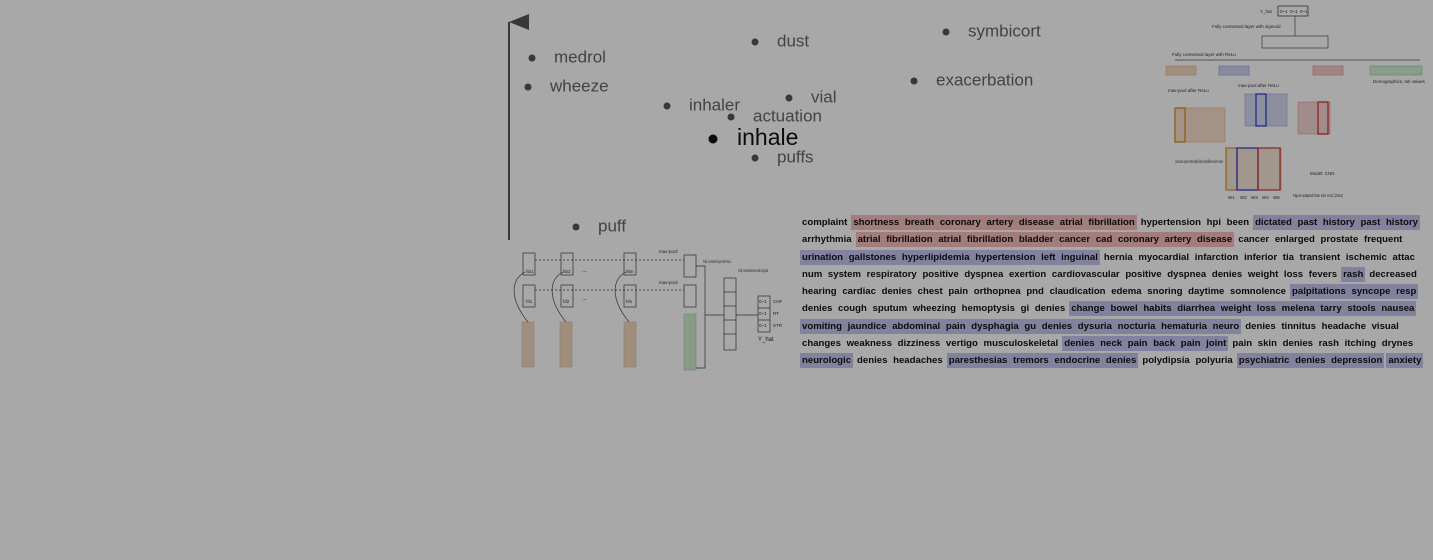 The image size is (1433, 560). What do you see at coordinates (1004, 30) in the screenshot?
I see `word-label: symbicort` at bounding box center [1004, 30].